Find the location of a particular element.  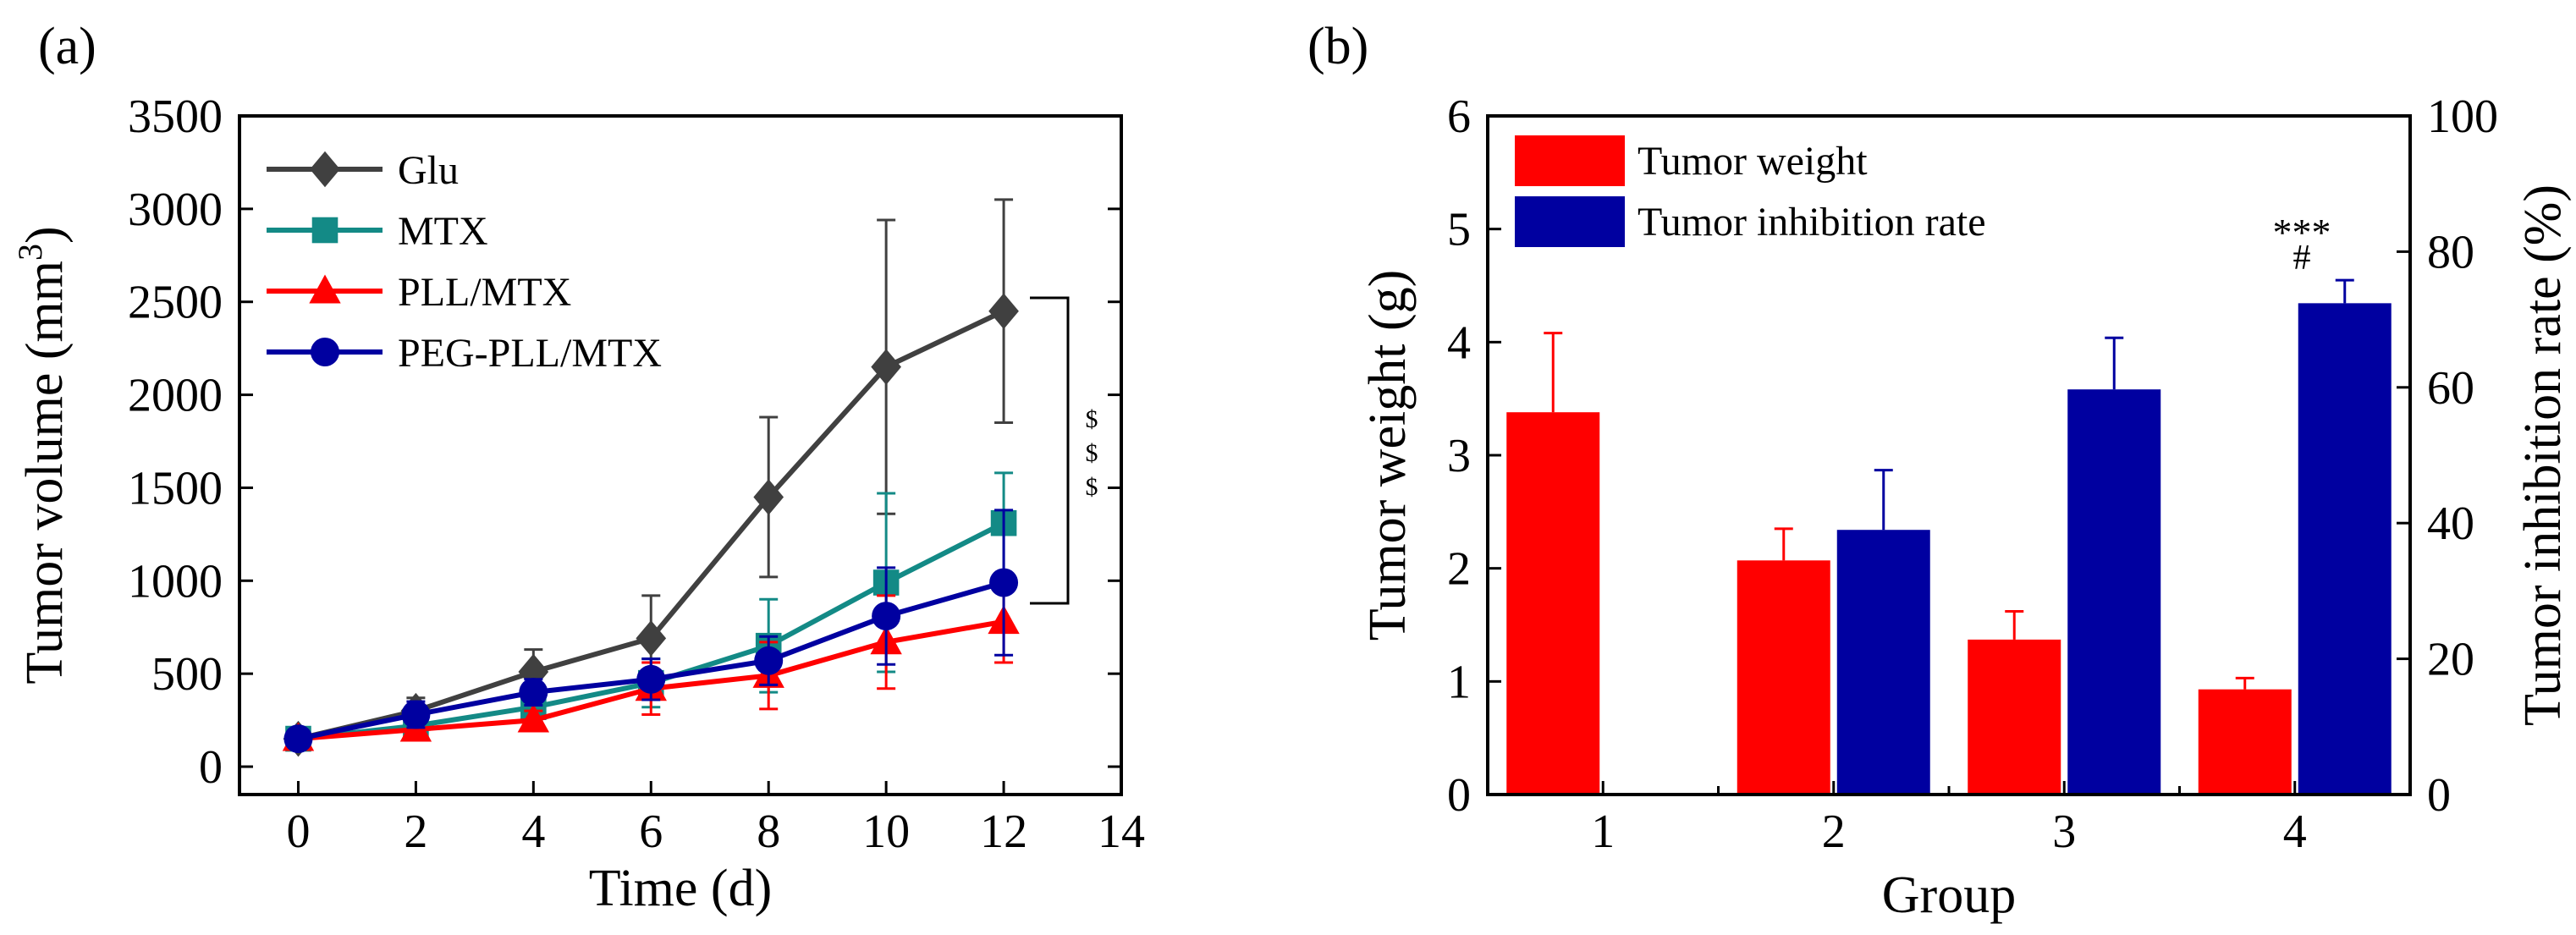

y-tick-label: 3000 is located at coordinates (175, 210).